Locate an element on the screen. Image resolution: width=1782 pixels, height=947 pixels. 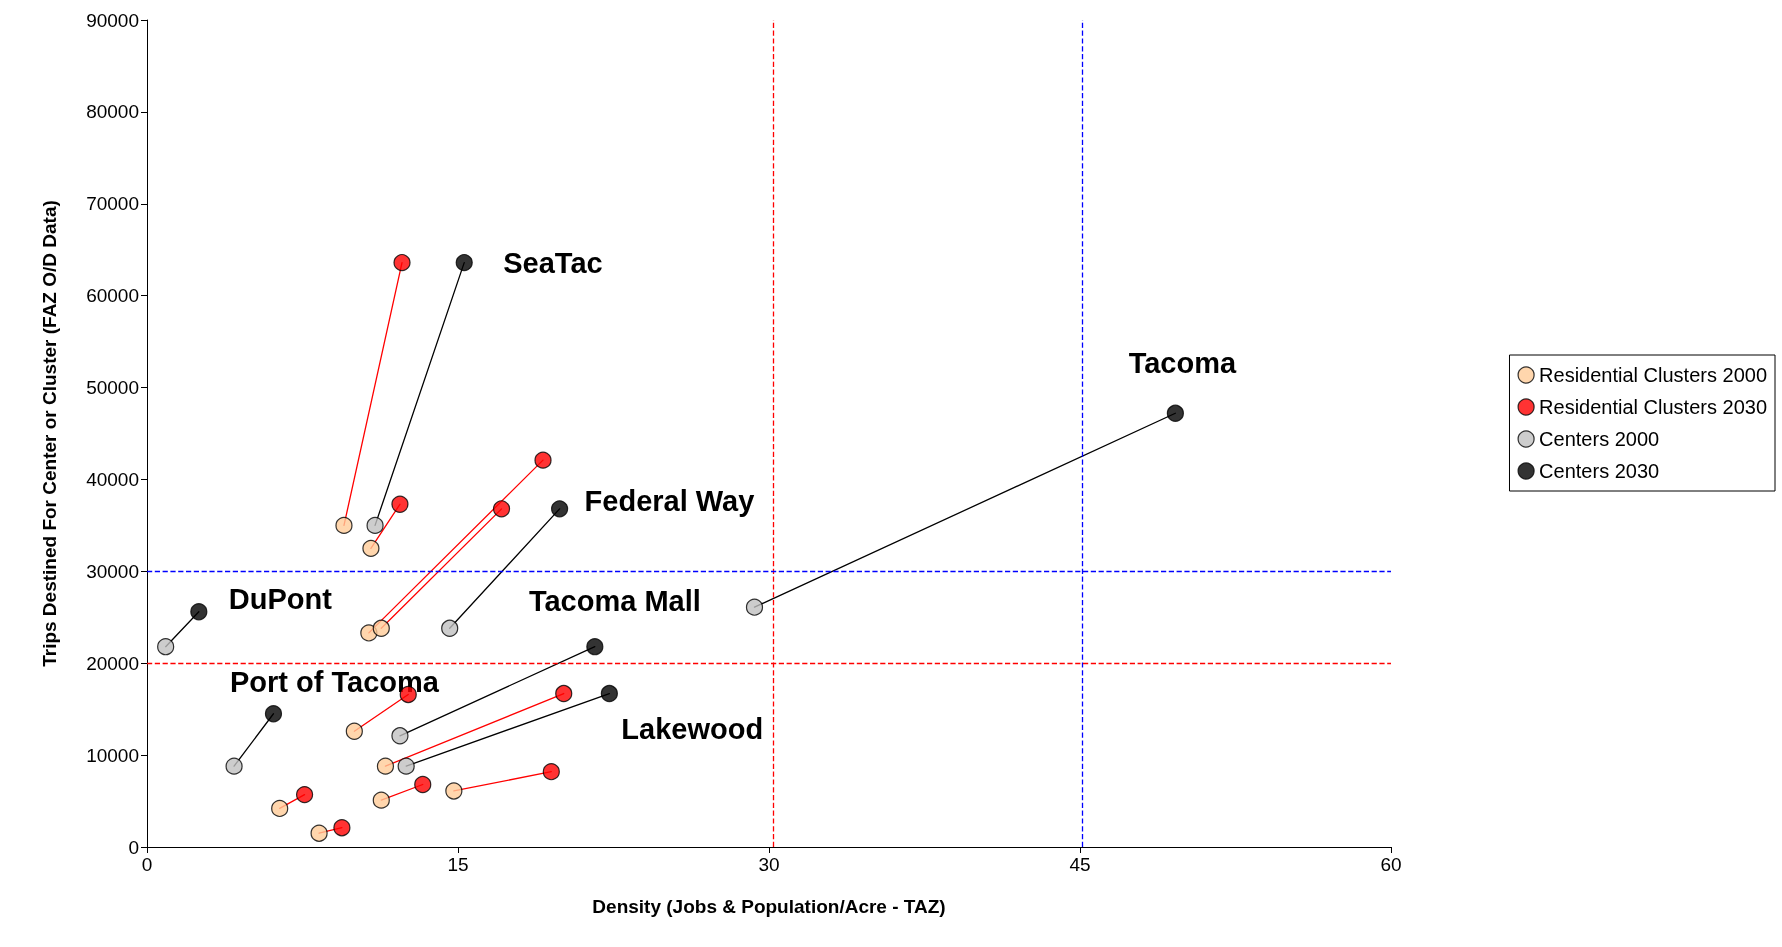
x-tick-label: 15 is located at coordinates (458, 864).